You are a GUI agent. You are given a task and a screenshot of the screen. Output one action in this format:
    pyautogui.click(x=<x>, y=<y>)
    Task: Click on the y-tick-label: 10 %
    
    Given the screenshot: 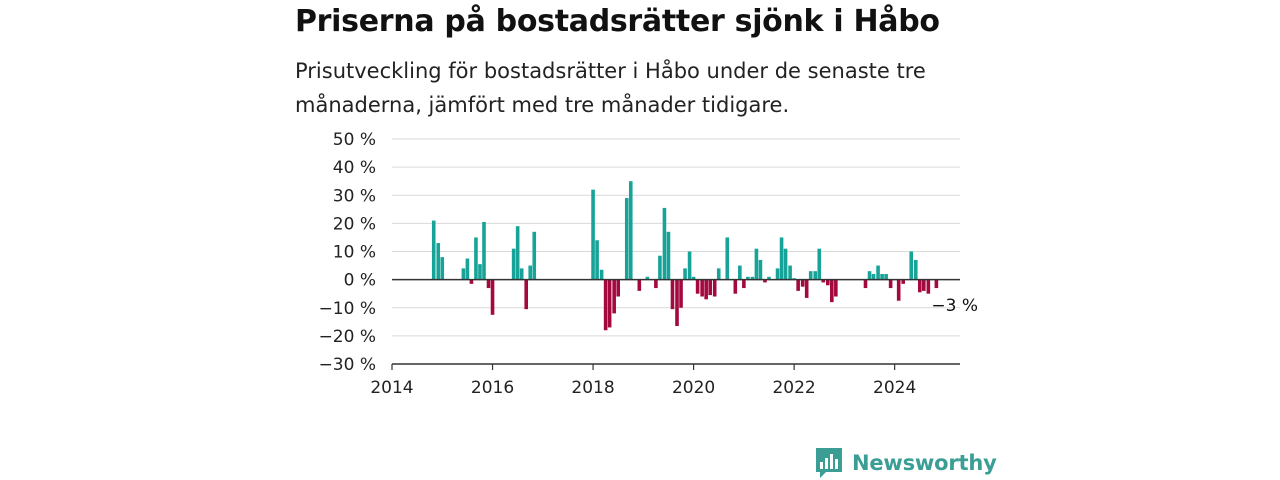 What is the action you would take?
    pyautogui.click(x=354, y=253)
    